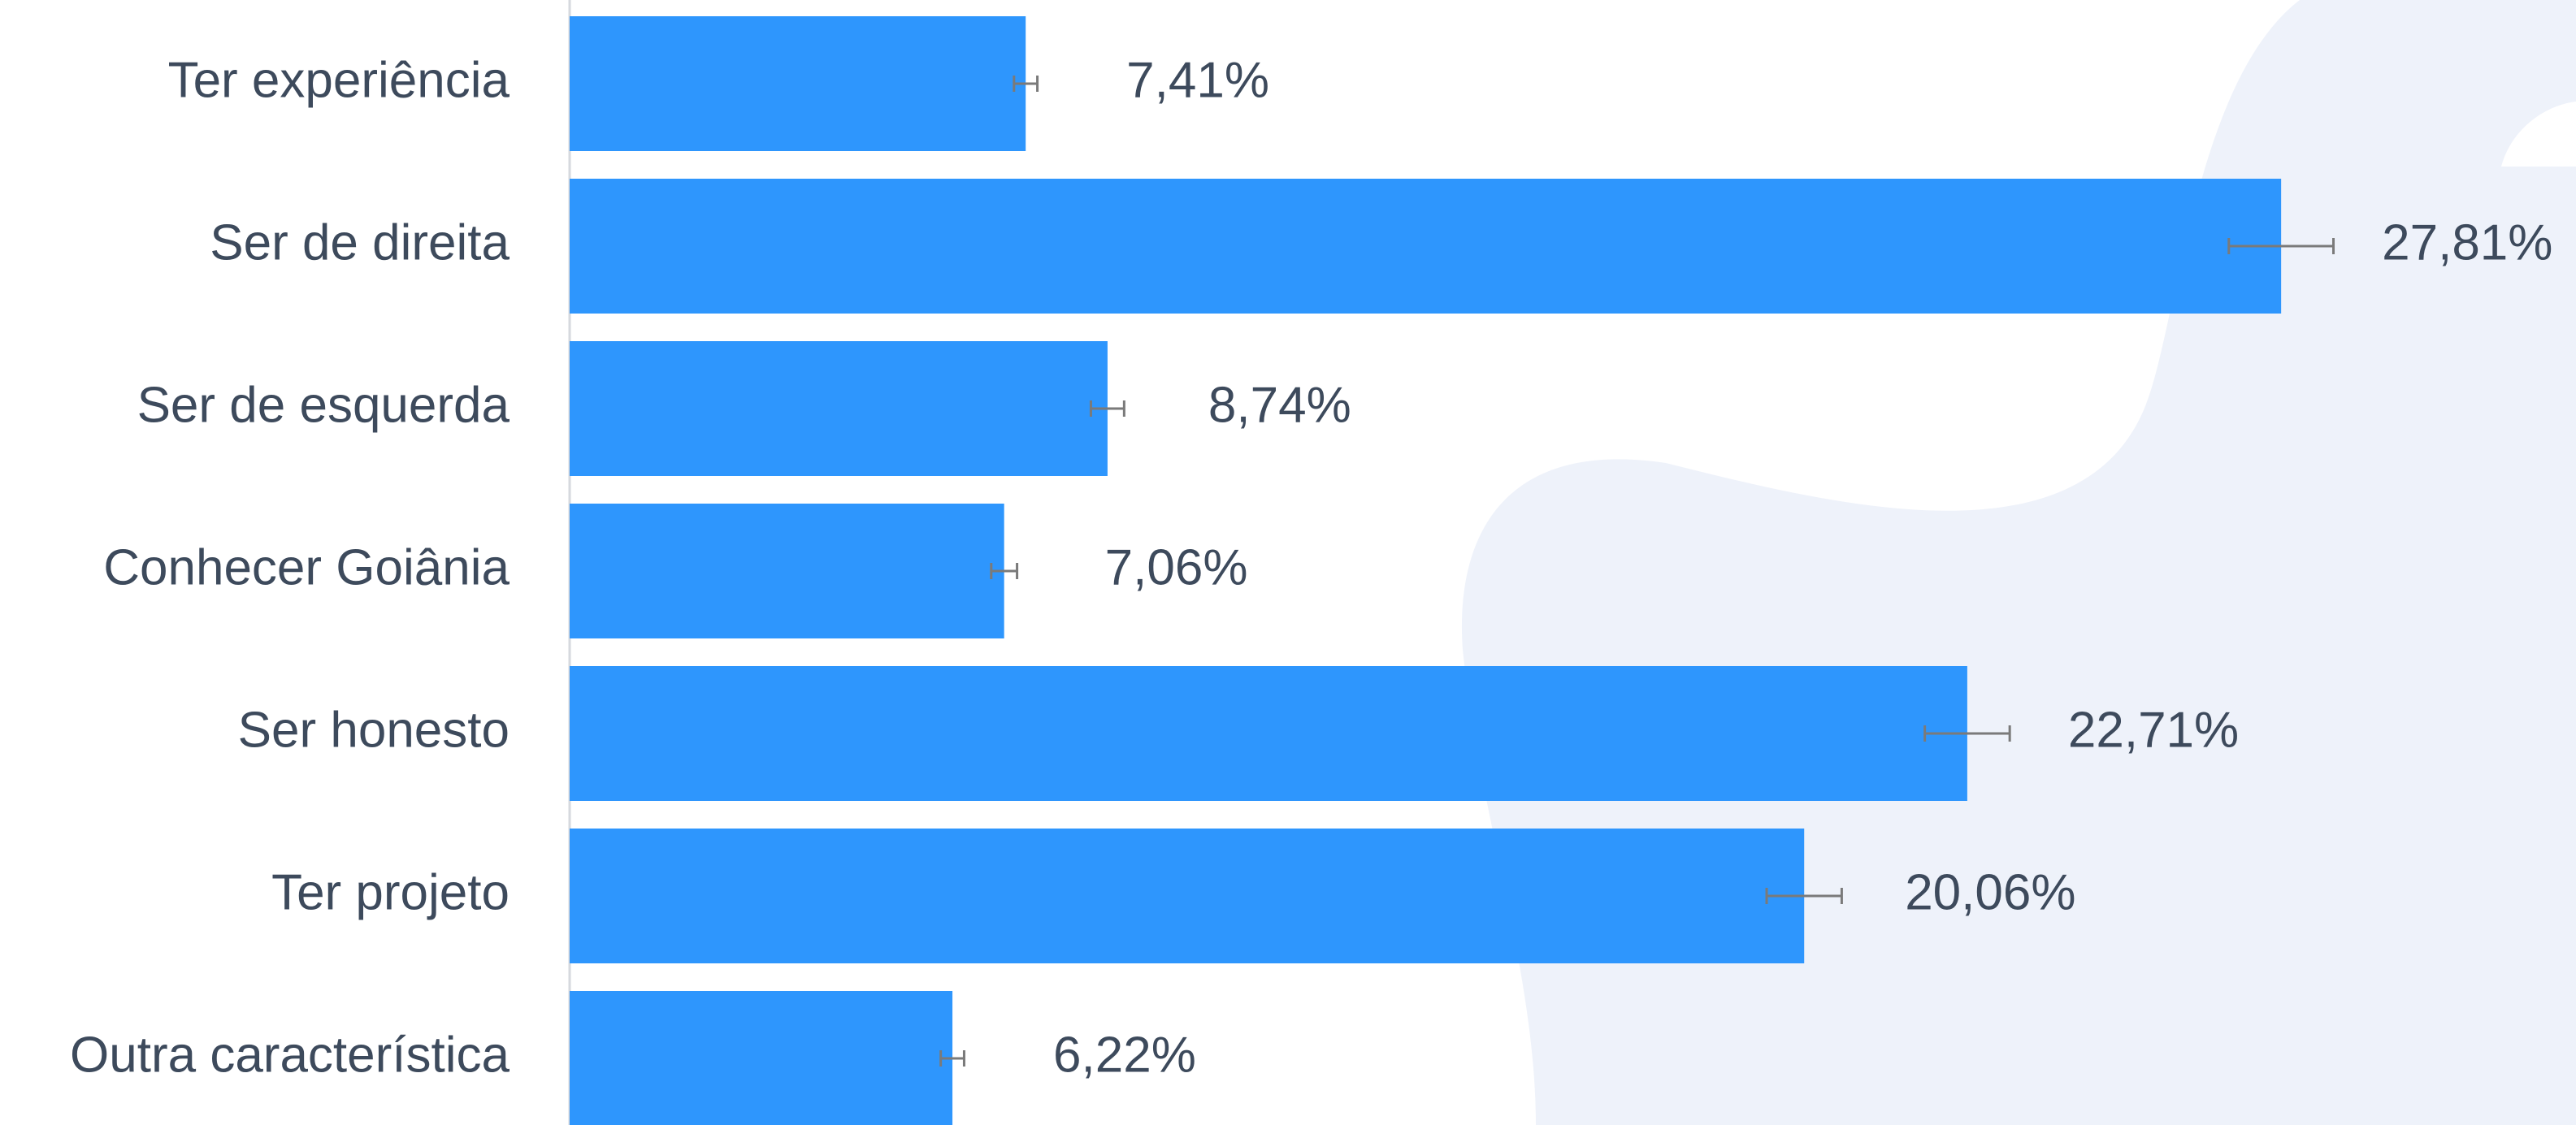 Image resolution: width=2576 pixels, height=1125 pixels. Describe the element at coordinates (1177, 567) in the screenshot. I see `value-label: 7,06%` at that location.